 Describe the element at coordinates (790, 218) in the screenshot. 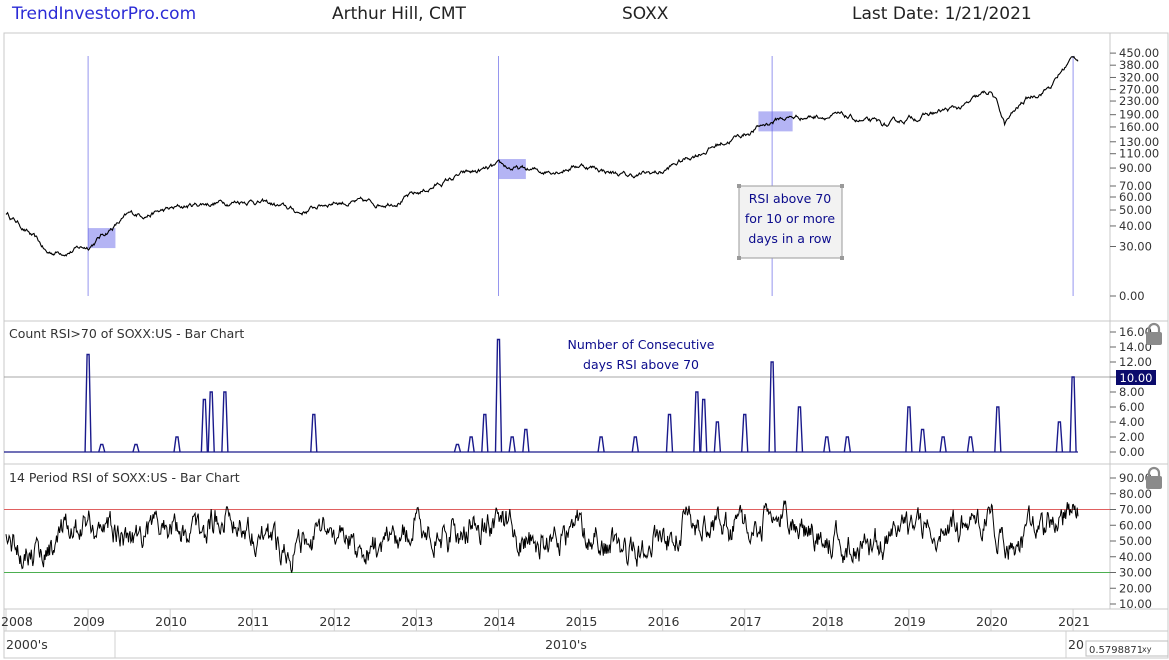

I see `annotation-line-2: for 10 or more` at that location.